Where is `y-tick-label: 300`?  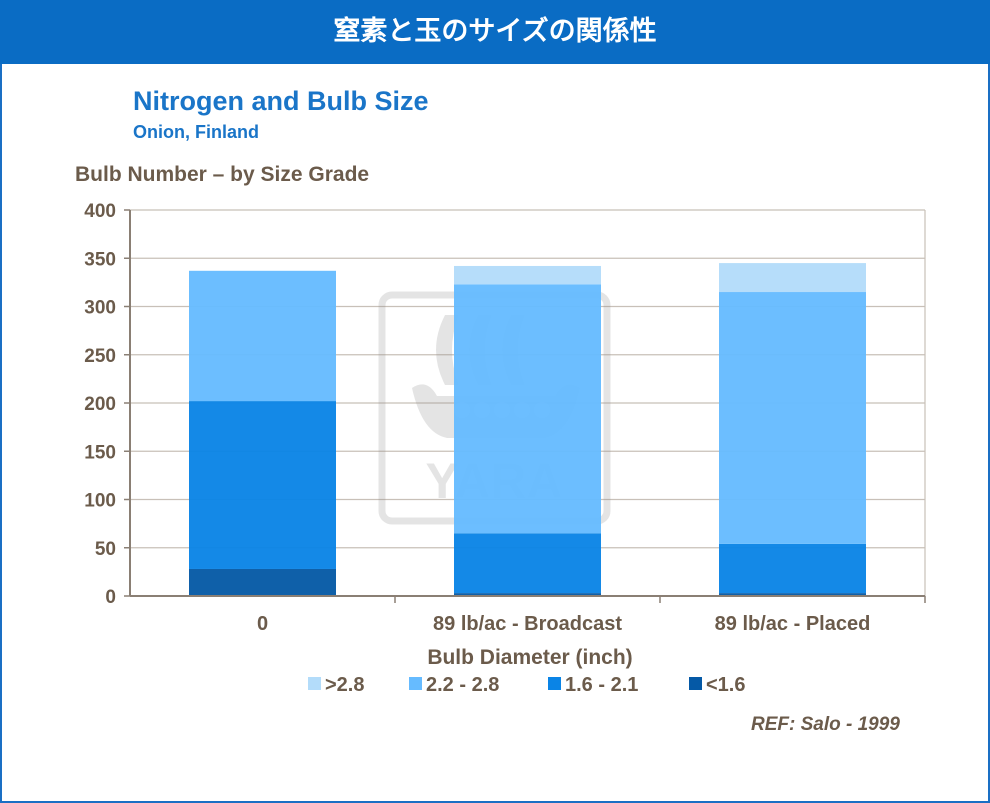
y-tick-label: 300 is located at coordinates (100, 308).